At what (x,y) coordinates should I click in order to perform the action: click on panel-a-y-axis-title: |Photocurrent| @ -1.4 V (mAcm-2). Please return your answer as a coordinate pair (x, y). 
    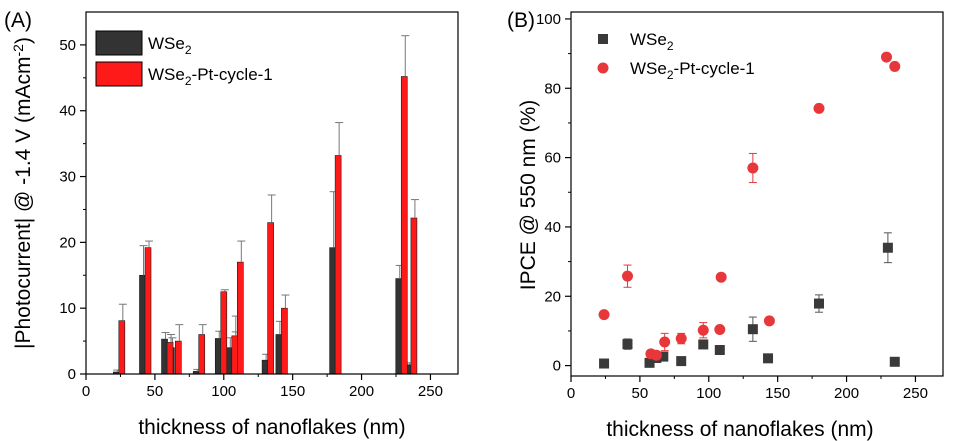
    Looking at the image, I should click on (22, 193).